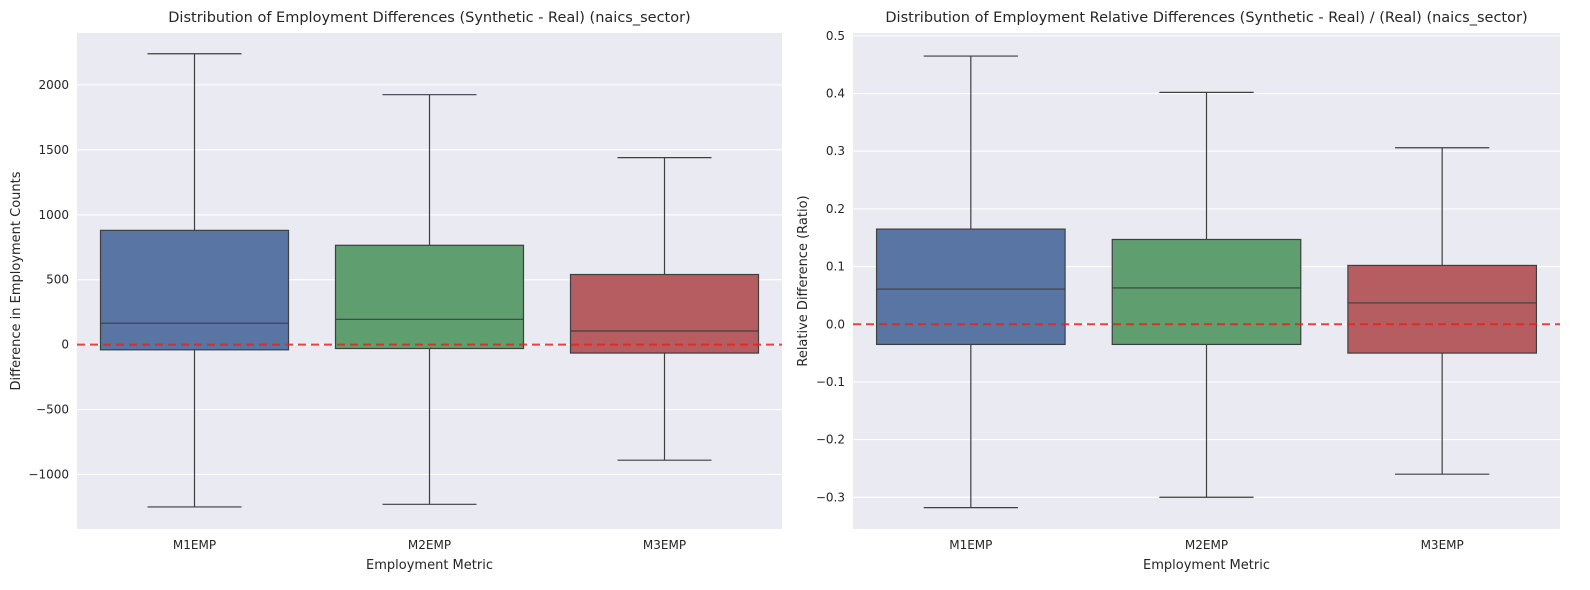  Describe the element at coordinates (835, 94) in the screenshot. I see `y-tick-label: 0.4` at that location.